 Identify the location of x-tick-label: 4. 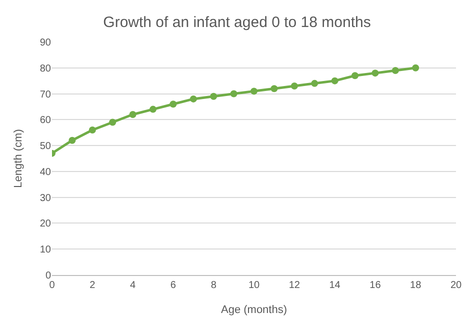
(133, 285).